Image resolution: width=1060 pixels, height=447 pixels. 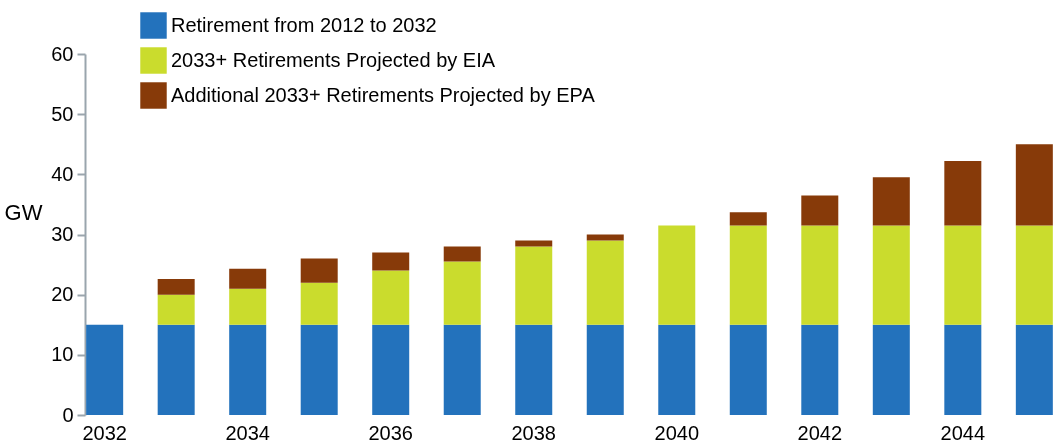 I want to click on x-tick-label: 2032, so click(x=104, y=432).